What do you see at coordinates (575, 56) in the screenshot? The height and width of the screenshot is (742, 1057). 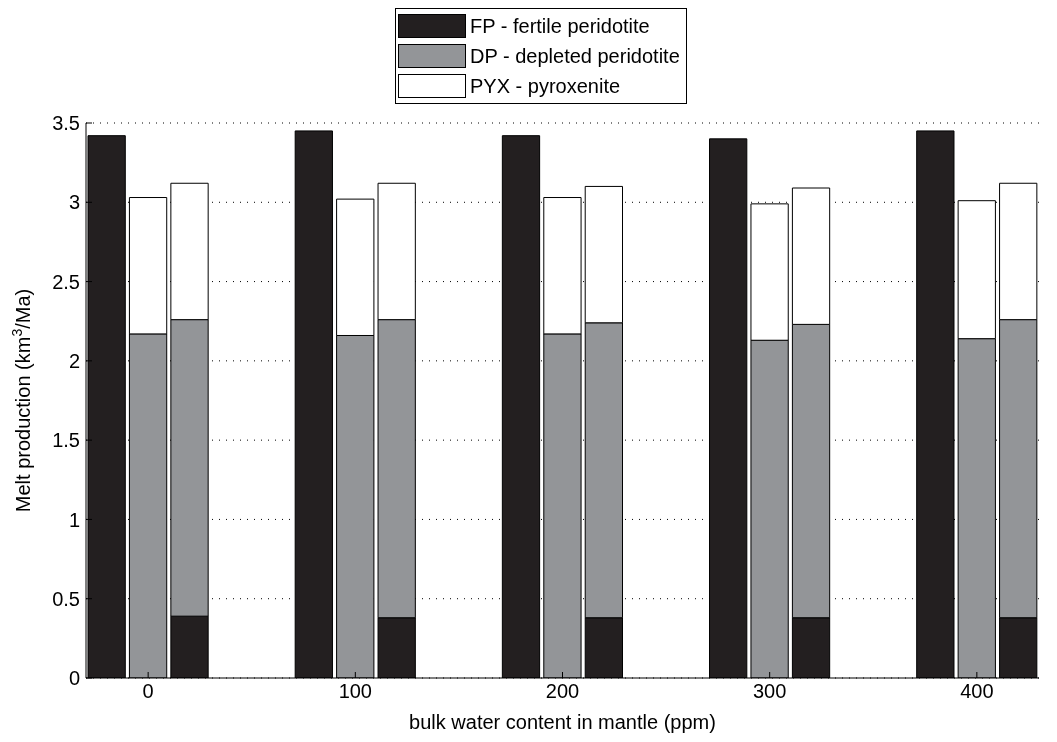 I see `legend-label: DP - depleted peridotite` at bounding box center [575, 56].